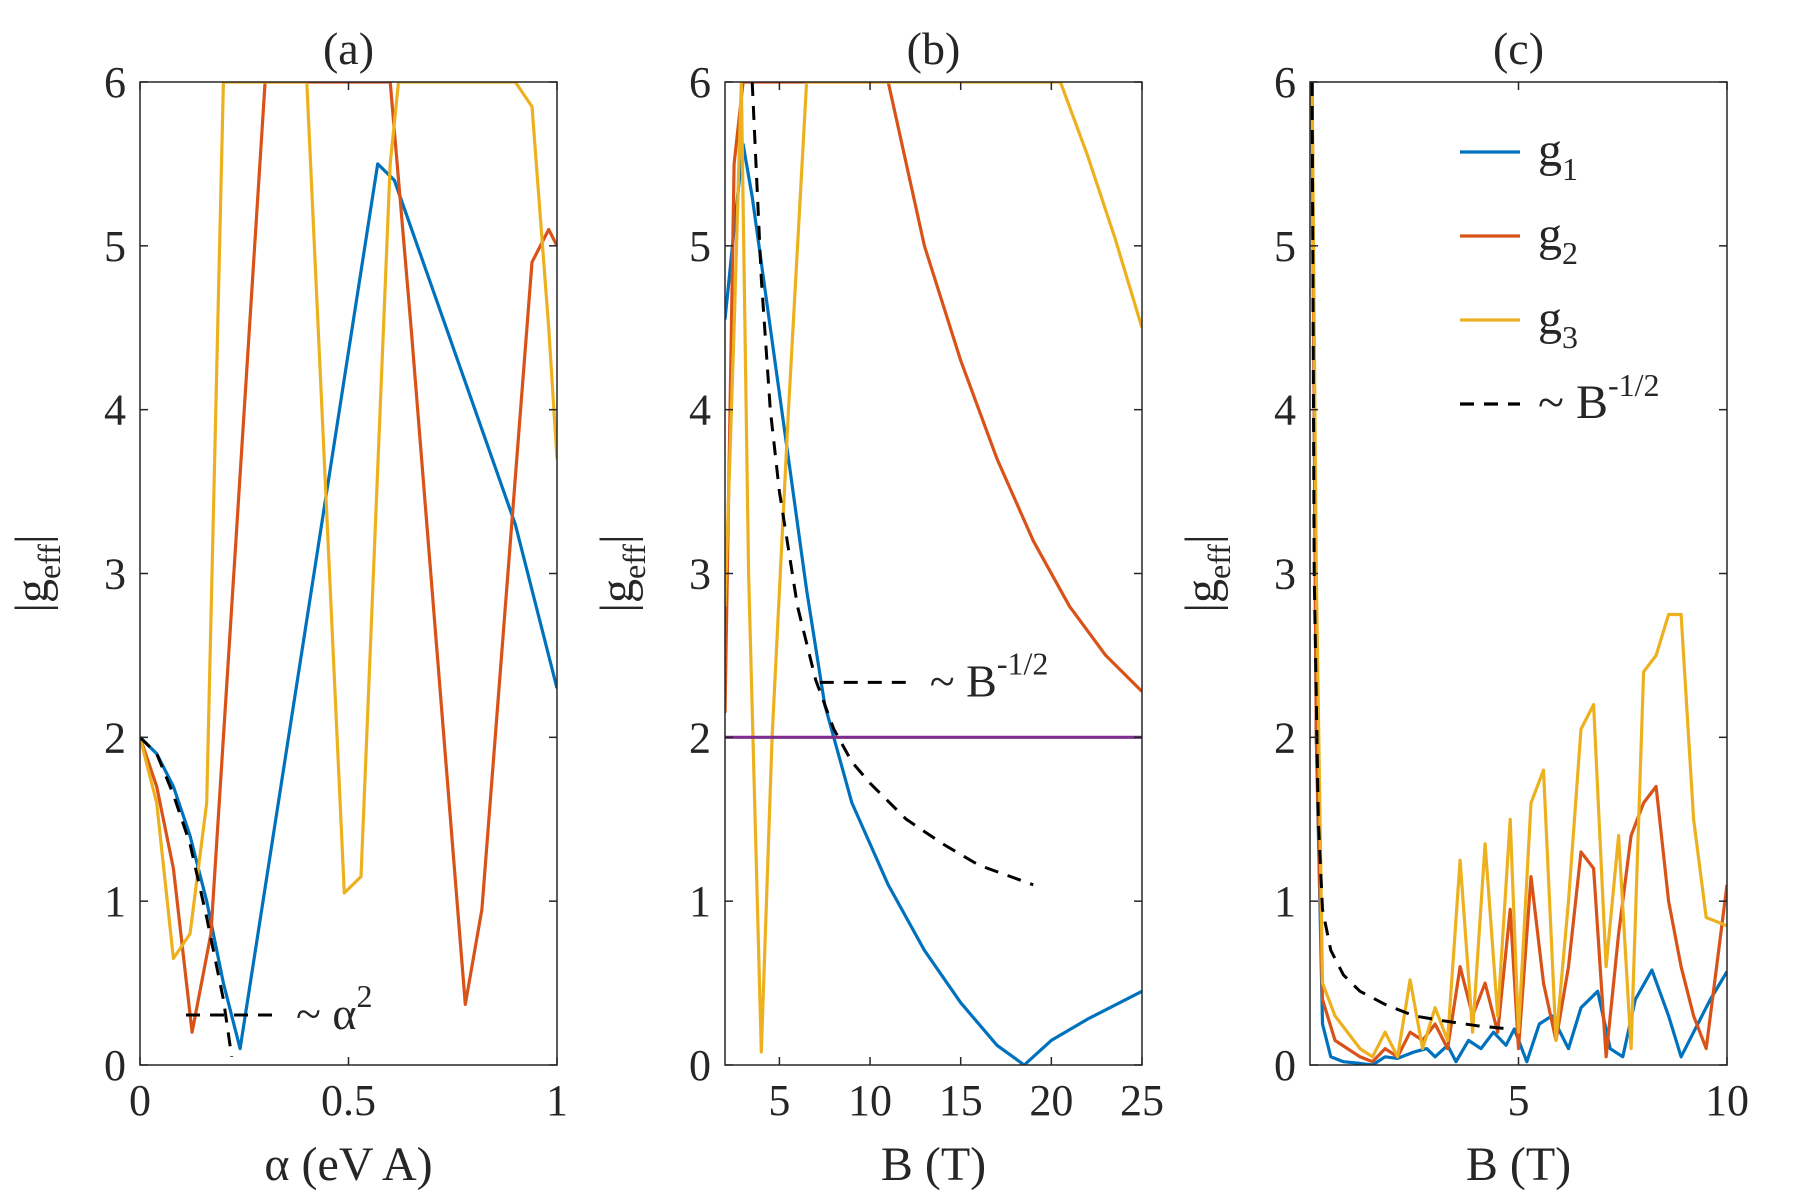 The width and height of the screenshot is (1800, 1200). Describe the element at coordinates (1518, 48) in the screenshot. I see `panel-title-c: (c)` at that location.